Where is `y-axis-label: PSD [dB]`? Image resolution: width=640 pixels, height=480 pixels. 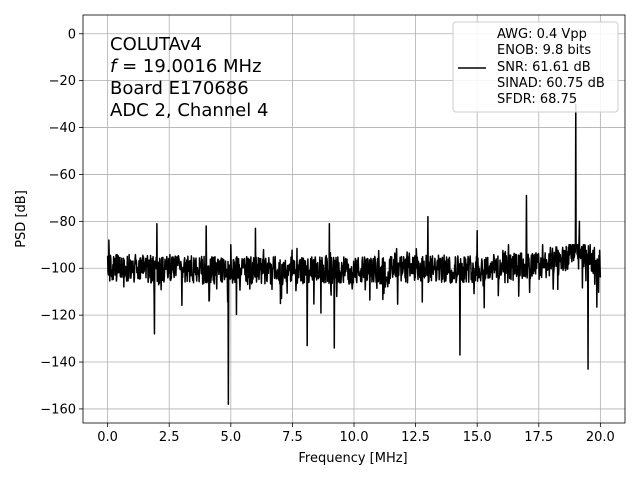 y-axis-label: PSD [dB] is located at coordinates (21, 219).